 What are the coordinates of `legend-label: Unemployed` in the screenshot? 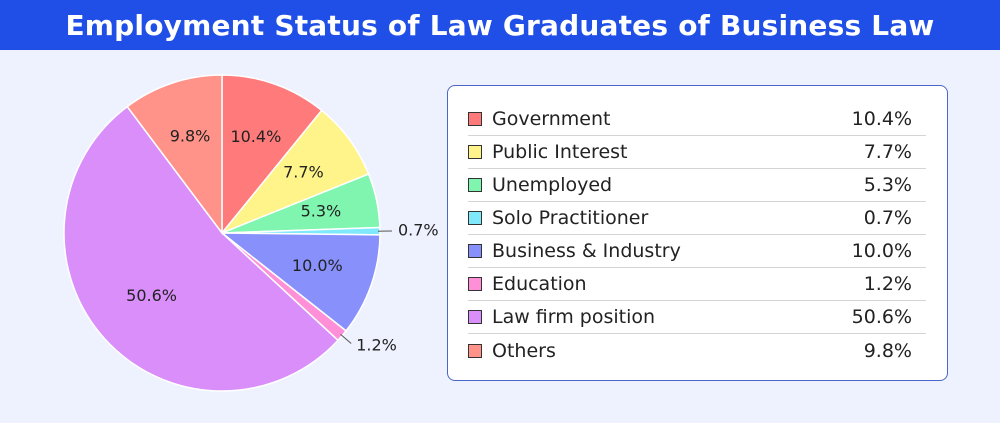 It's located at (552, 185).